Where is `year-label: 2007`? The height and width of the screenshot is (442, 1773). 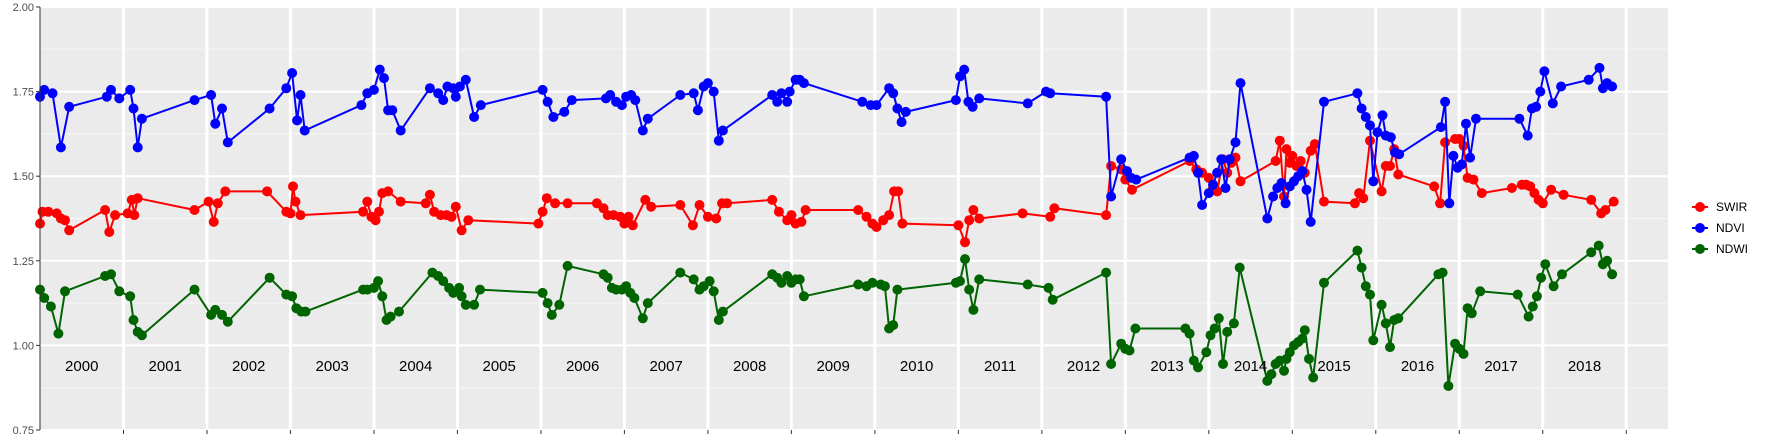 year-label: 2007 is located at coordinates (665, 366).